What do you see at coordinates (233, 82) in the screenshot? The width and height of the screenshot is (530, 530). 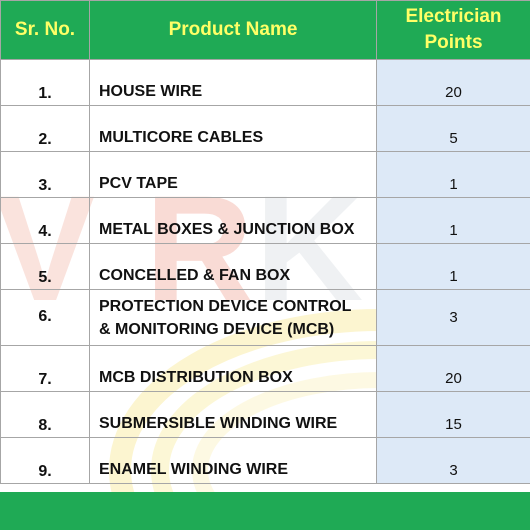 I see `row-product-name: HOUSE WIRE` at bounding box center [233, 82].